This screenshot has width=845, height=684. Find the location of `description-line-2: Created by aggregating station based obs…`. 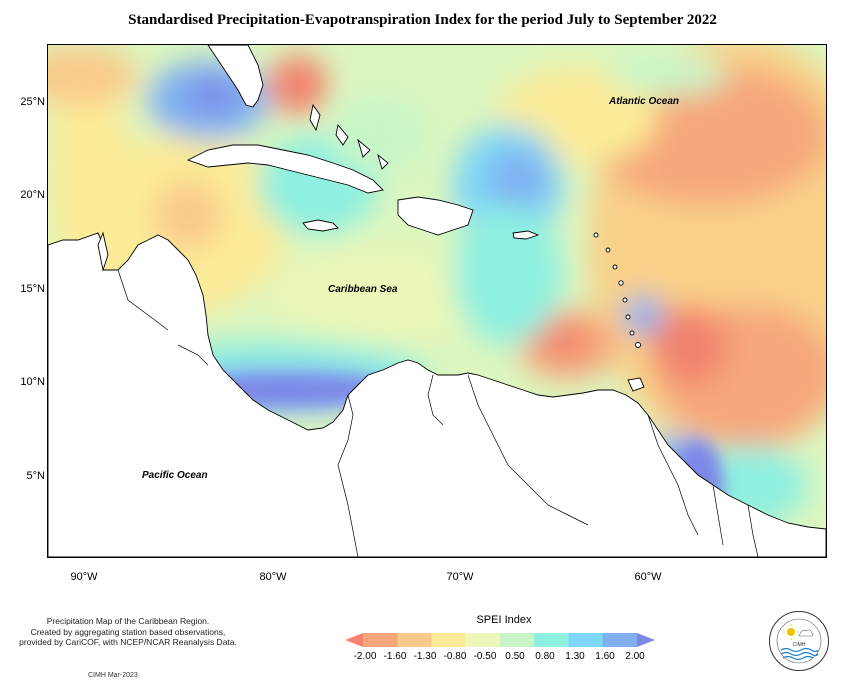

description-line-2: Created by aggregating station based obs… is located at coordinates (128, 631).